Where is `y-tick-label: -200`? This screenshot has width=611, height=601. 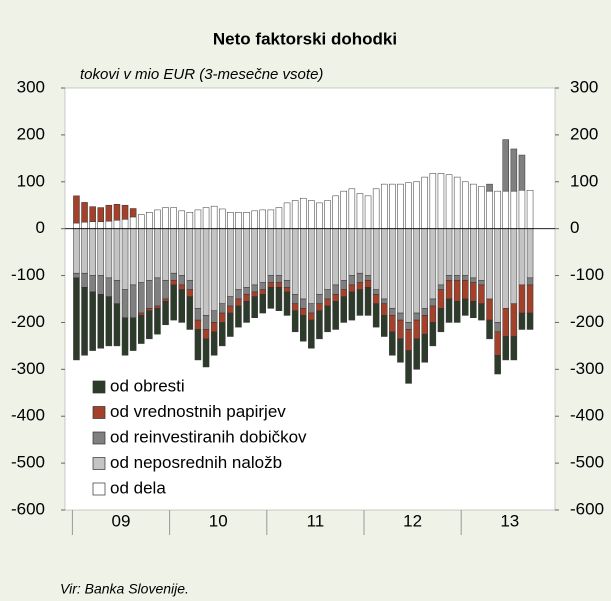 y-tick-label: -200 is located at coordinates (28, 321).